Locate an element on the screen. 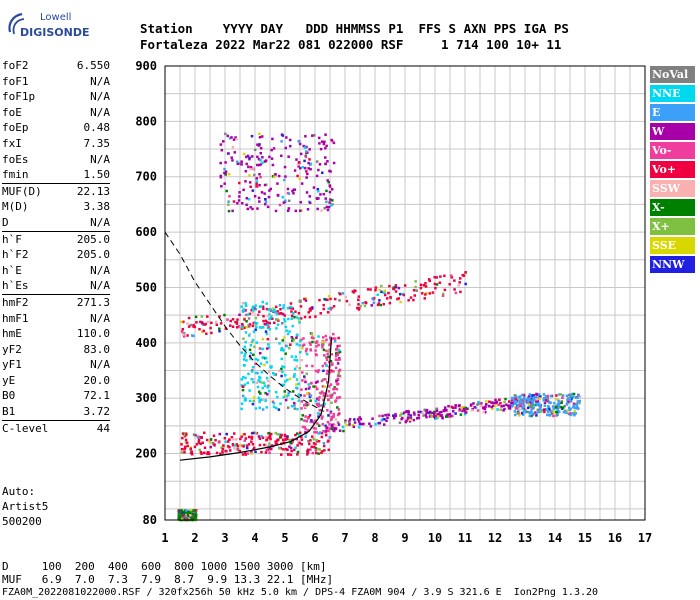 The width and height of the screenshot is (700, 600). x-tick-label: 11 is located at coordinates (465, 538).